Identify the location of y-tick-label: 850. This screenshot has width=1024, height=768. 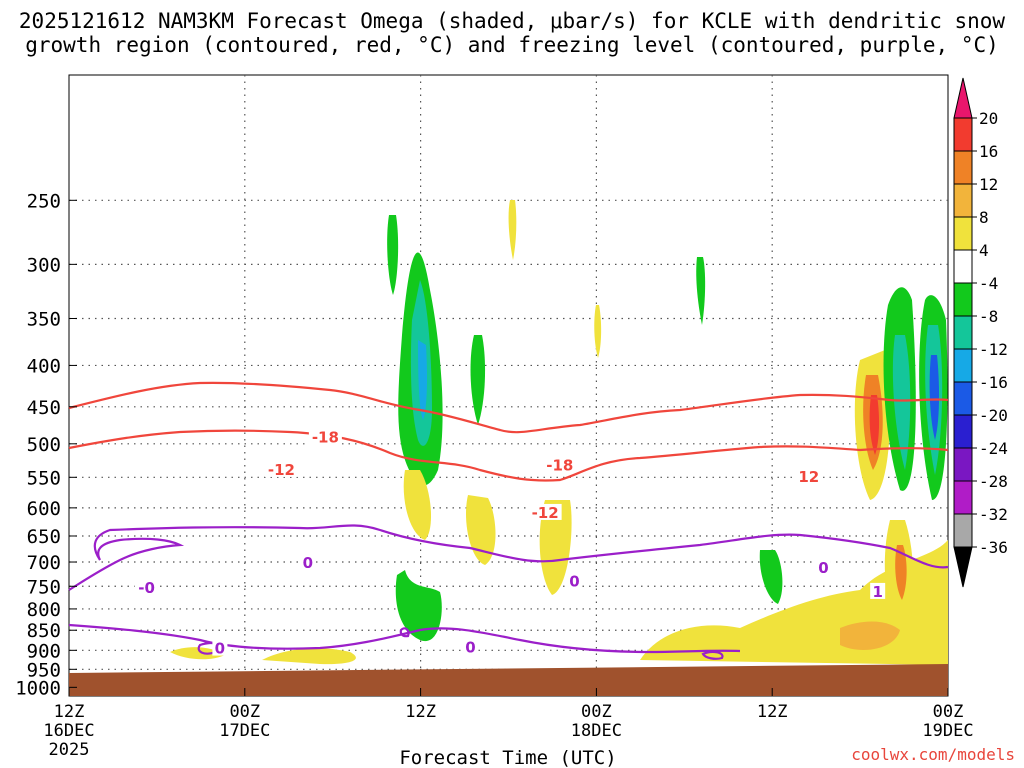
(44, 631).